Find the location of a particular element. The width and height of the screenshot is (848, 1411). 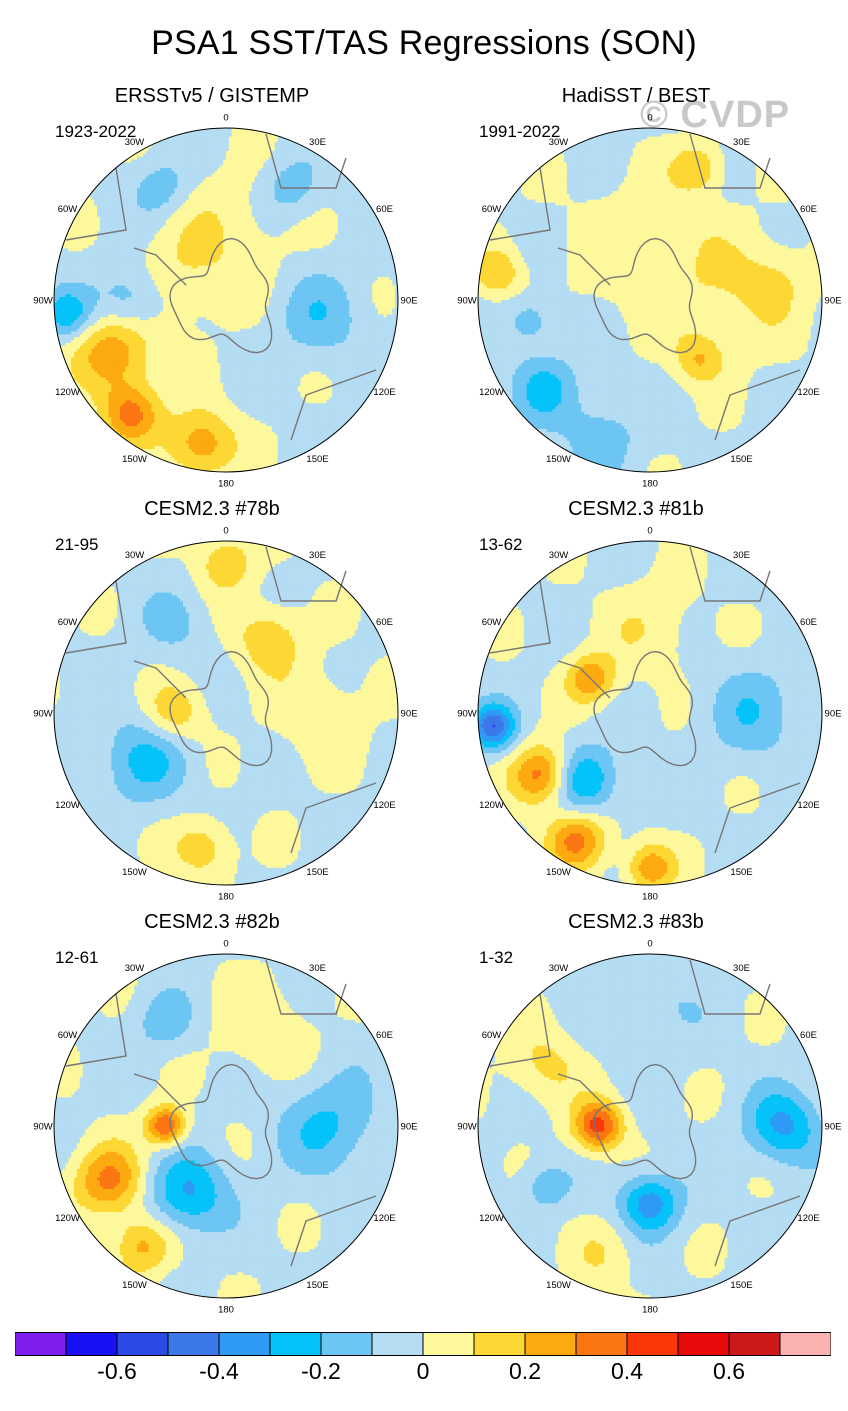

colorbar-tick-label: 0.6 is located at coordinates (729, 1371).